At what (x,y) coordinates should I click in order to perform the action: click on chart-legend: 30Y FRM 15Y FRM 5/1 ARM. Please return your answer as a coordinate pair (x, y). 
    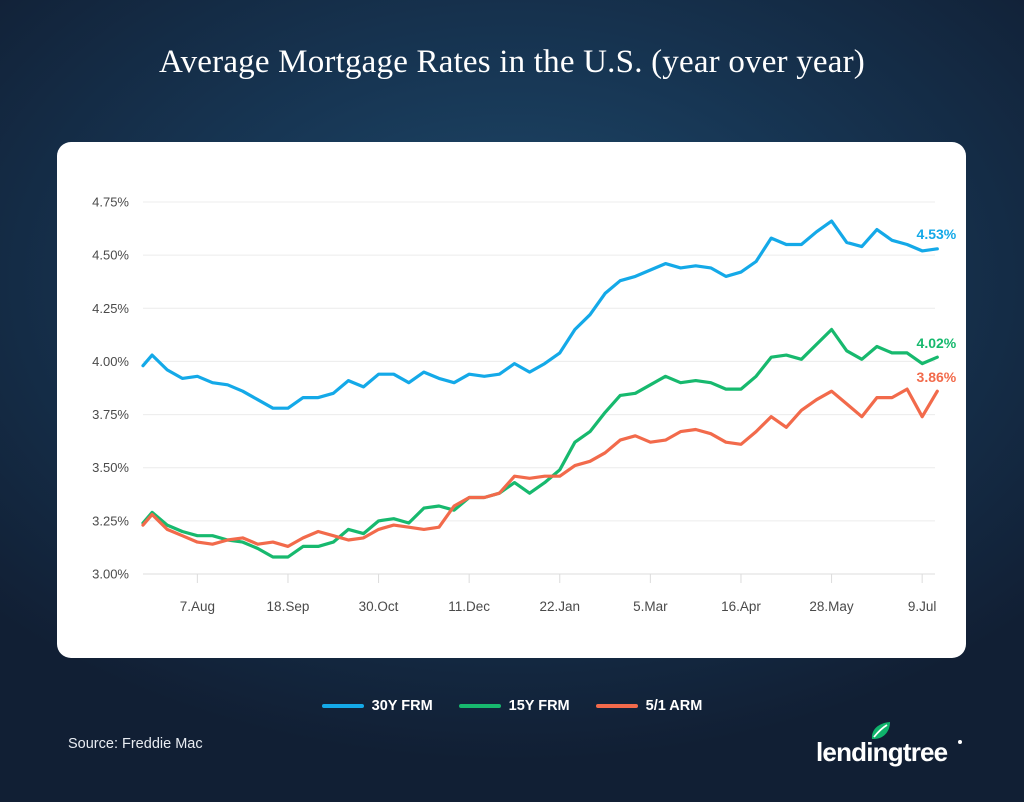
    Looking at the image, I should click on (512, 706).